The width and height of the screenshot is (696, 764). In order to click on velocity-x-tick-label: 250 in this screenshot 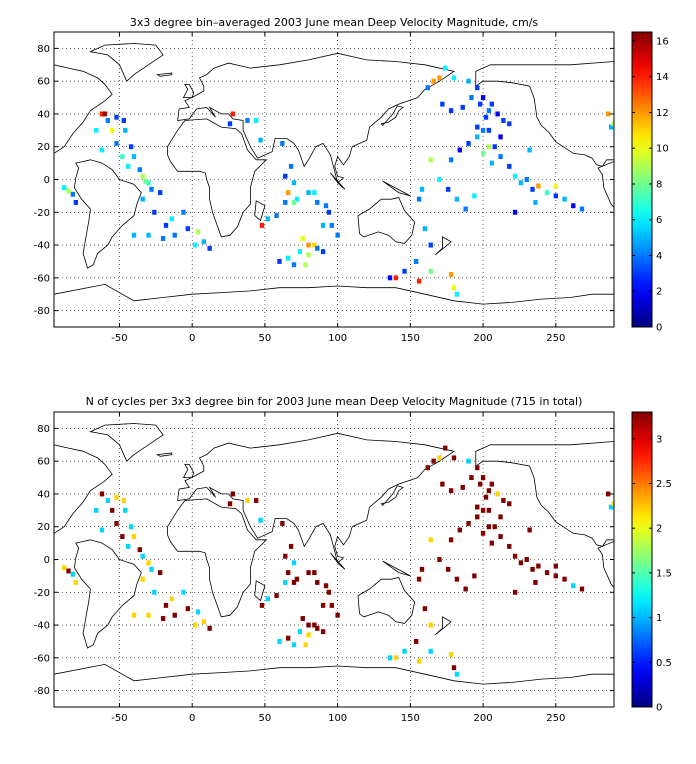, I will do `click(555, 338)`.